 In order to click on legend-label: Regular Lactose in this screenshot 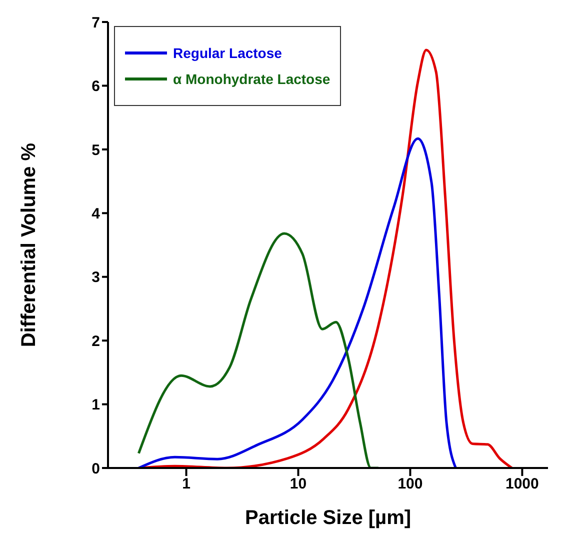, I will do `click(227, 53)`.